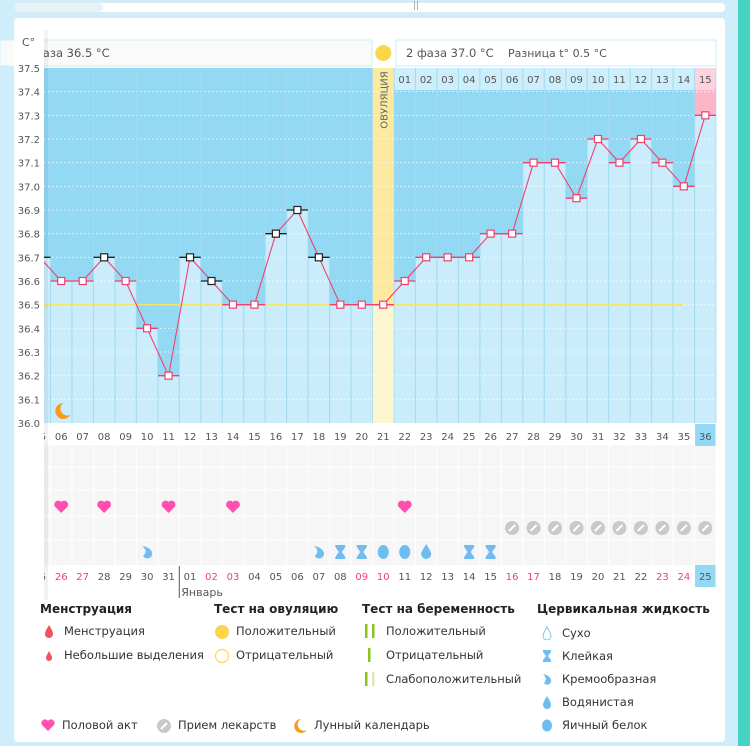 This screenshot has height=746, width=750. I want to click on date-label: 06, so click(297, 577).